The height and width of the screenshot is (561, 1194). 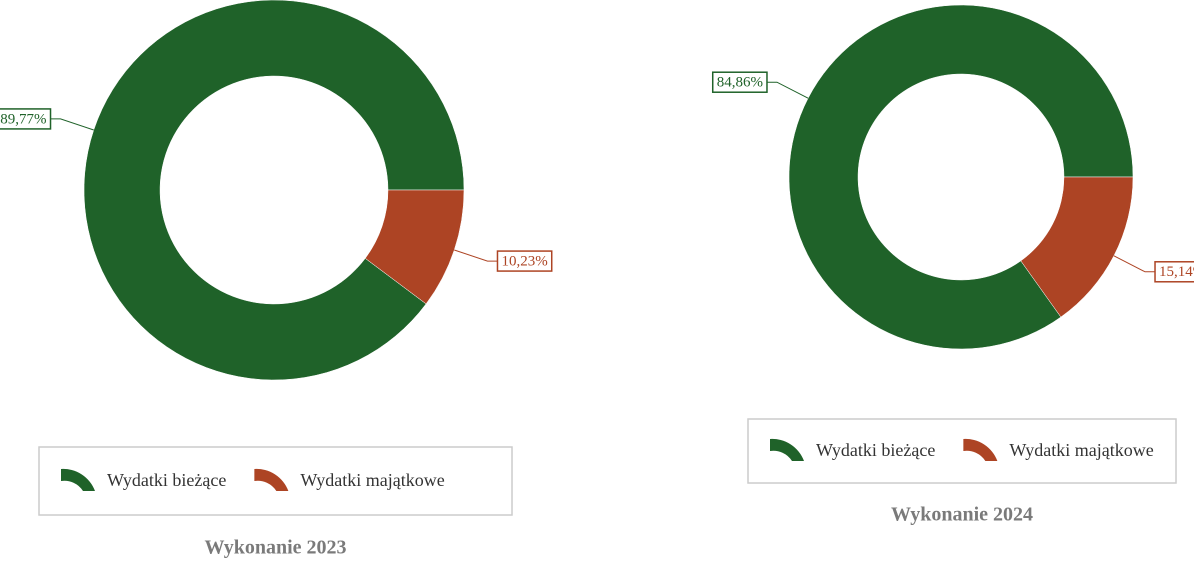 I want to click on chart-title: Wykonanie 2023, so click(x=275, y=548).